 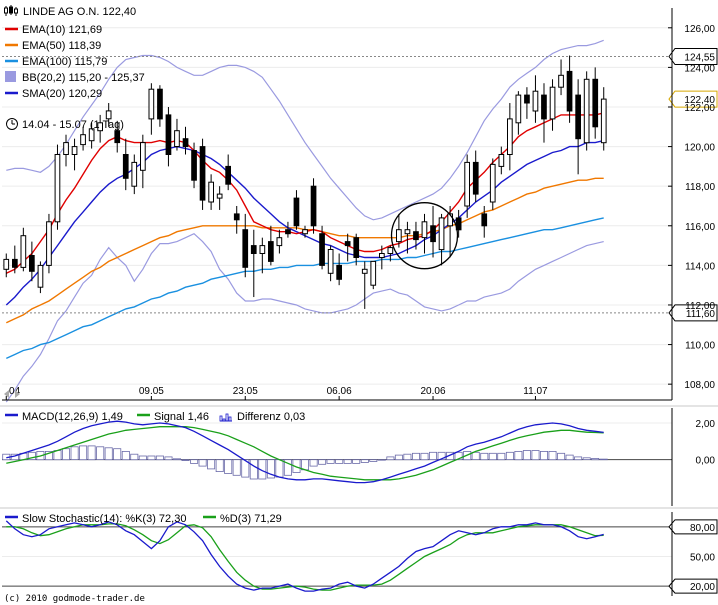 I want to click on stochastic-d-line, so click(x=305, y=557).